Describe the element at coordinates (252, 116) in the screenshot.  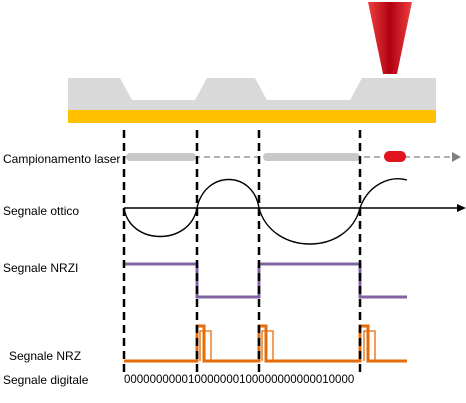
I see `reflective-layer` at that location.